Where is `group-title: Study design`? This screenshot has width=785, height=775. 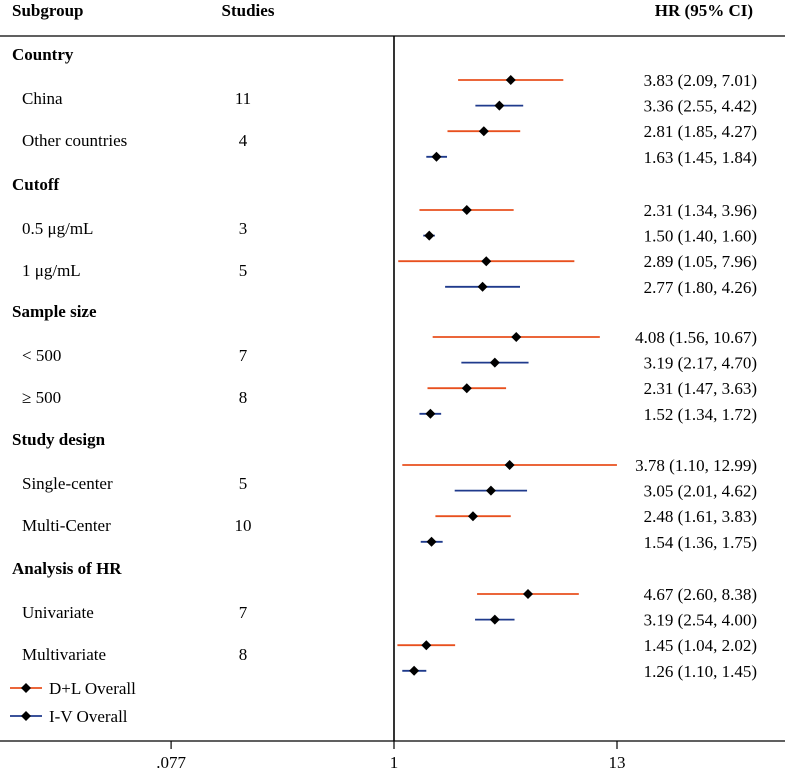 group-title: Study design is located at coordinates (59, 439).